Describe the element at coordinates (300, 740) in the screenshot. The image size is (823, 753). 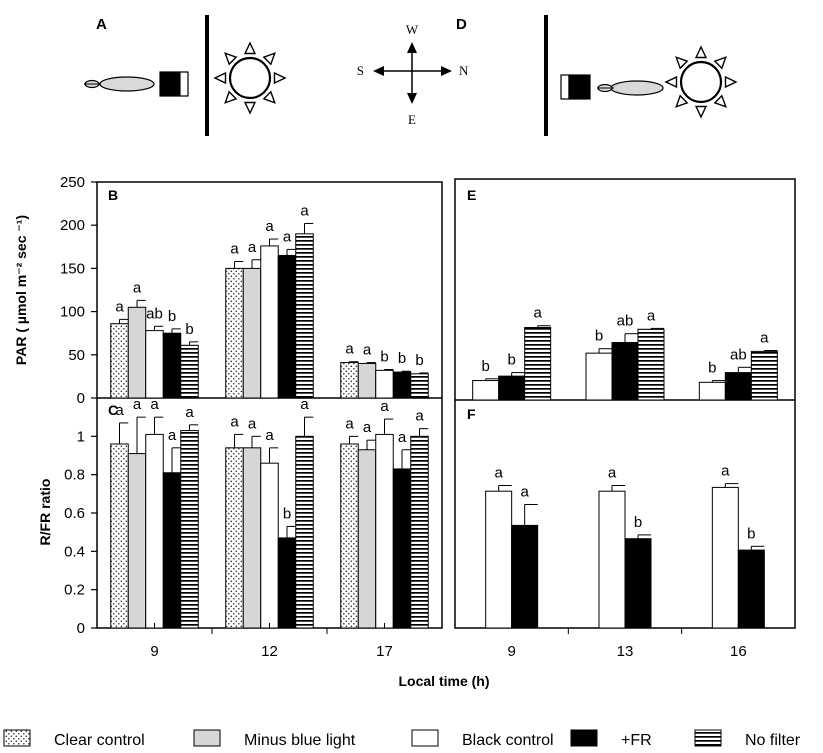
I see `legend-label-minusblue: Minus blue light` at that location.